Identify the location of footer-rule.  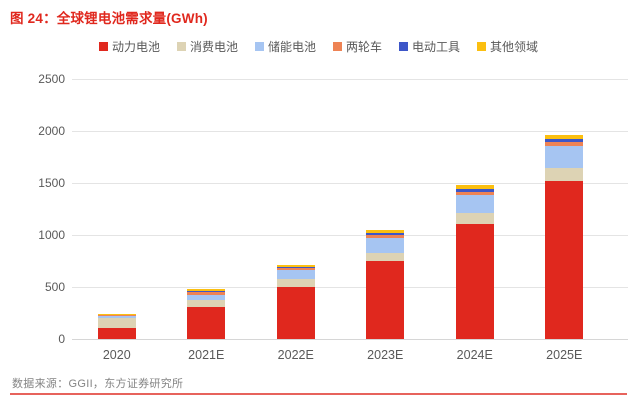
(318, 394).